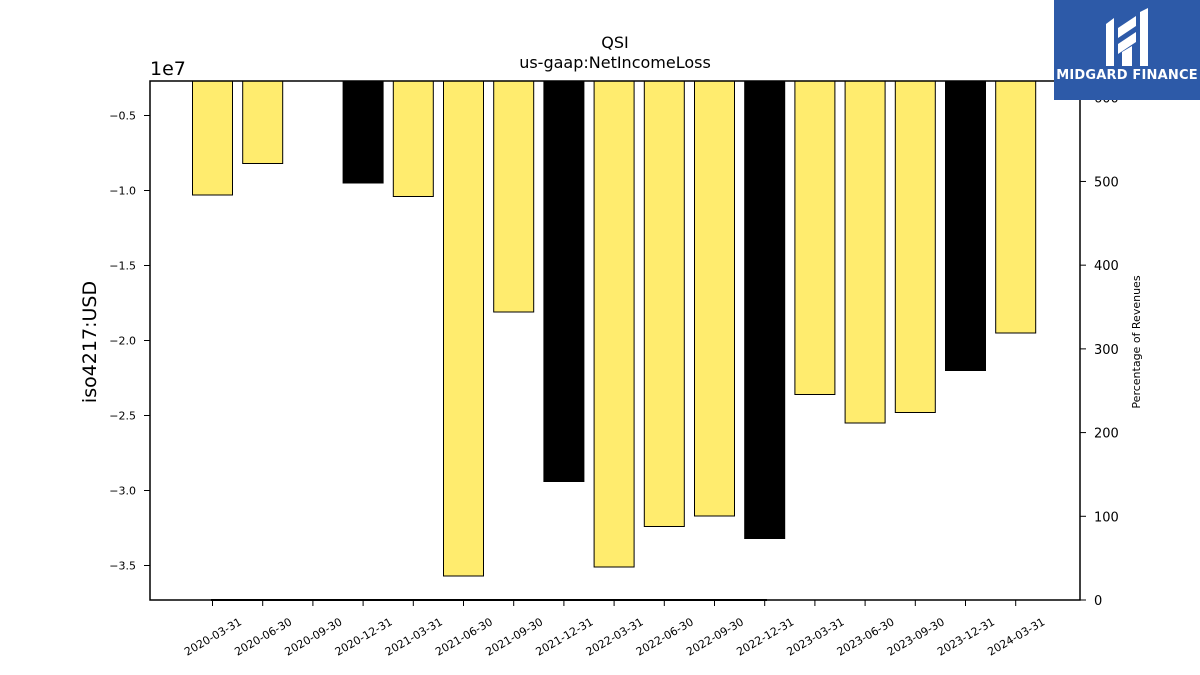 This screenshot has width=1200, height=675. I want to click on y2-tick-label: 100, so click(1106, 517).